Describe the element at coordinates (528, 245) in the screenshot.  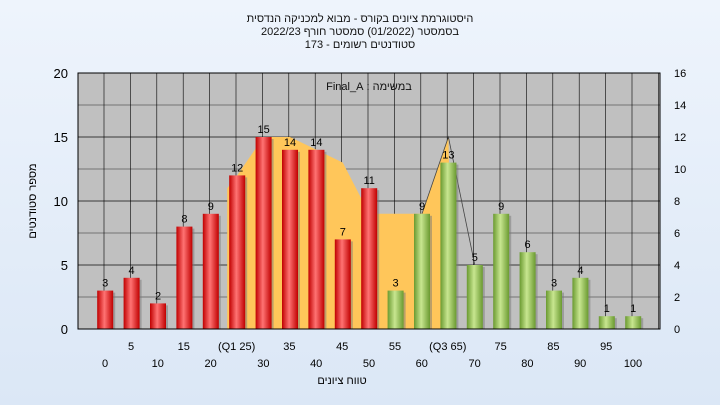
I see `value-label: 6` at that location.